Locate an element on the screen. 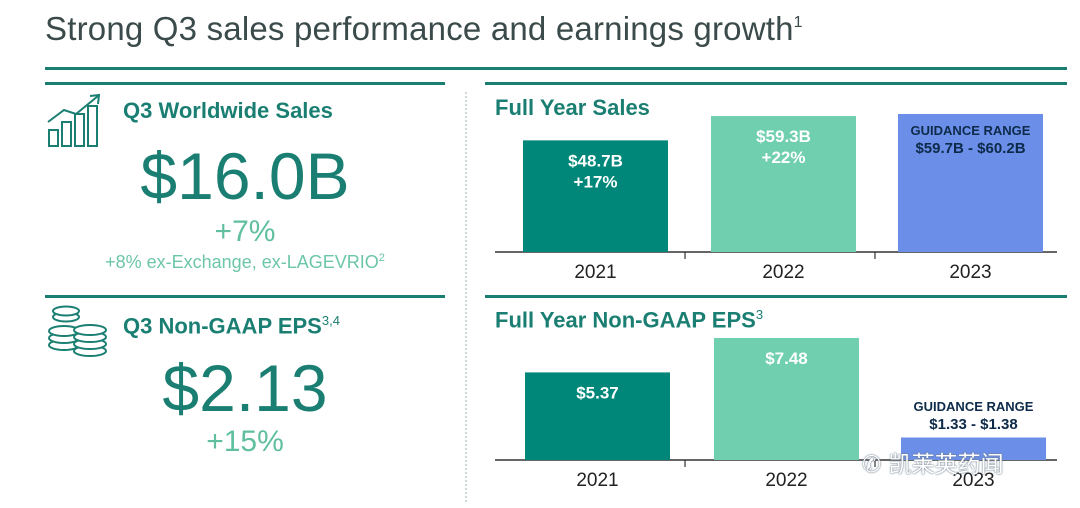 Image resolution: width=1080 pixels, height=508 pixels. eps-chart-category-2021: 2021 is located at coordinates (597, 480).